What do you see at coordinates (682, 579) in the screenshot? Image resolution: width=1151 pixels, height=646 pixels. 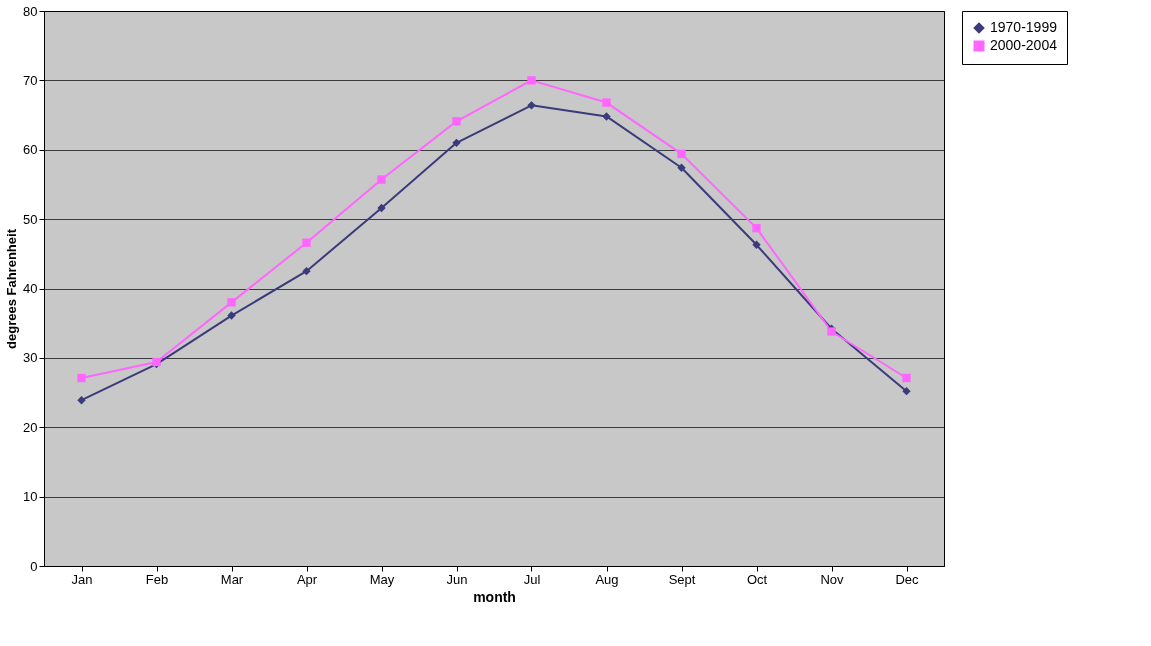 I see `x-tick-label: Sept` at bounding box center [682, 579].